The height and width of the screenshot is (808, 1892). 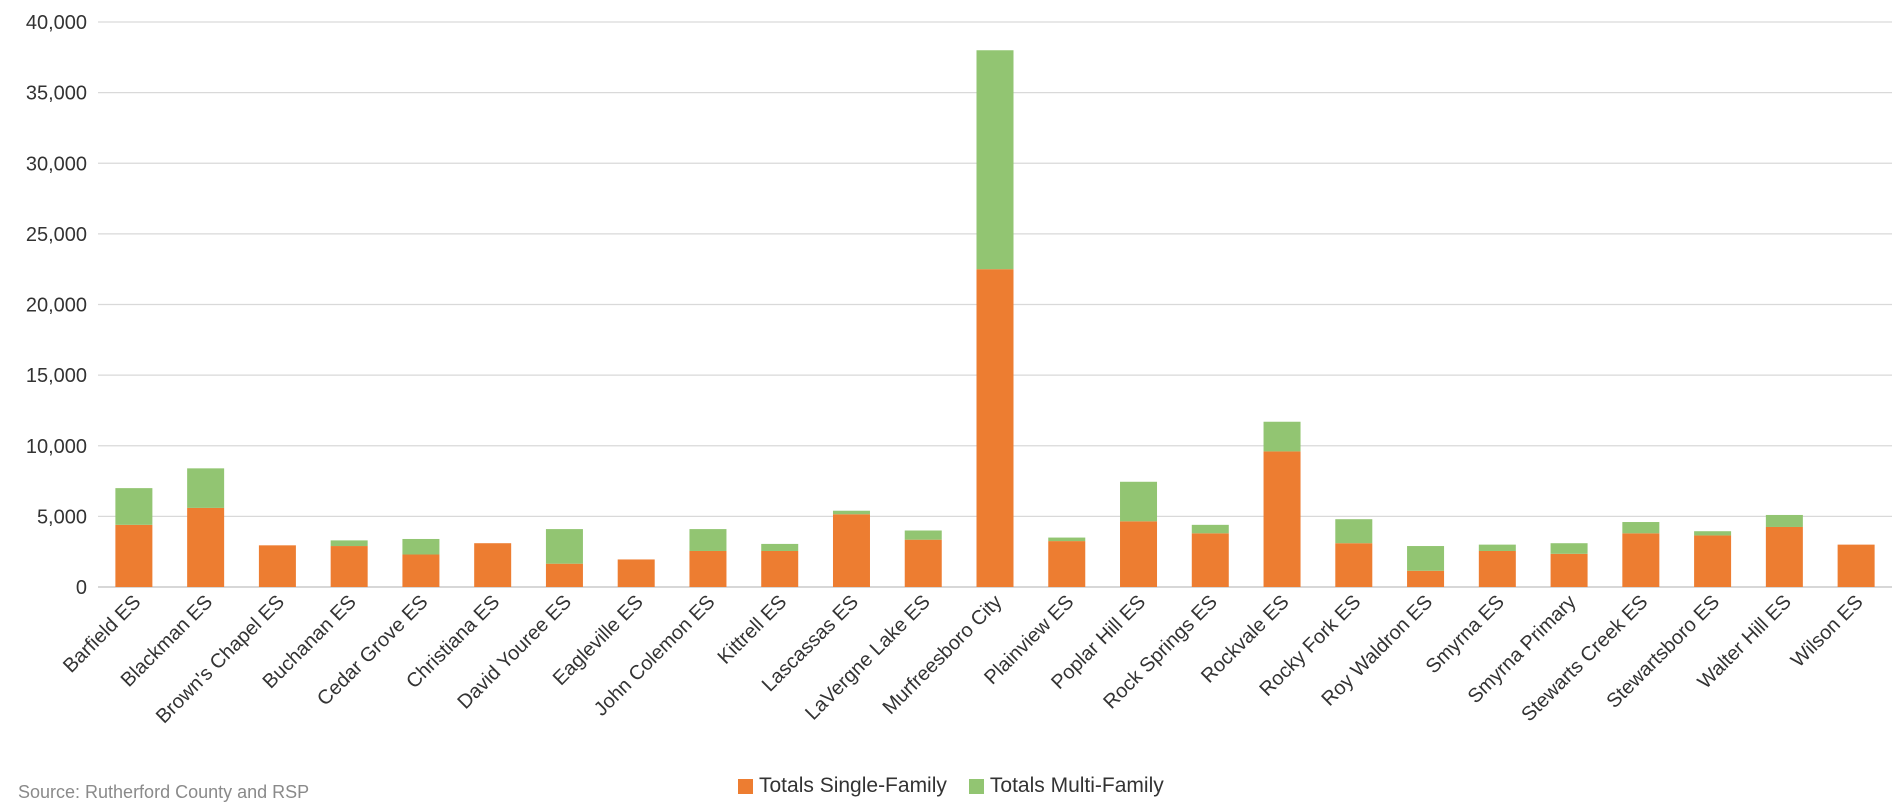 What do you see at coordinates (976, 786) in the screenshot?
I see `legend-swatch-multi-family` at bounding box center [976, 786].